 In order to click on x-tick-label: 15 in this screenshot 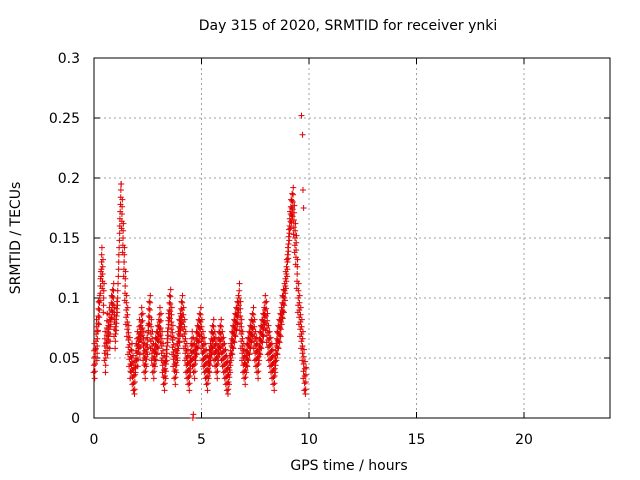, I will do `click(417, 440)`.